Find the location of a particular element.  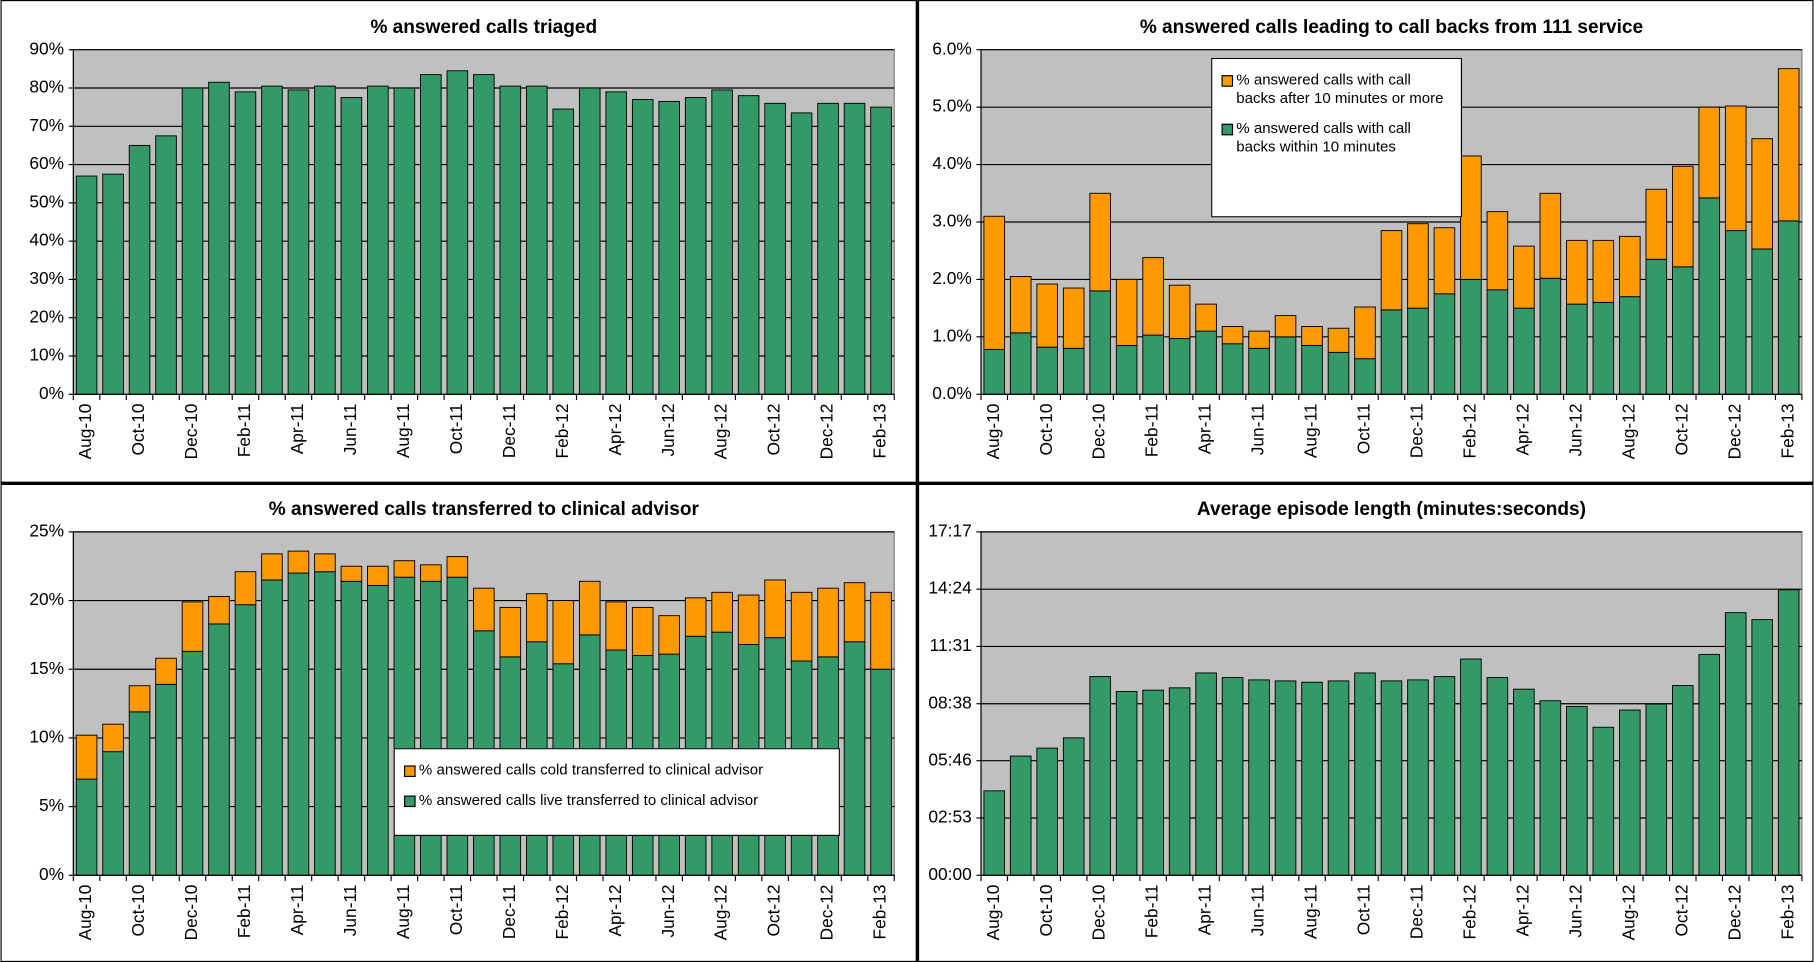

y-tick-label: 30% is located at coordinates (46, 278).